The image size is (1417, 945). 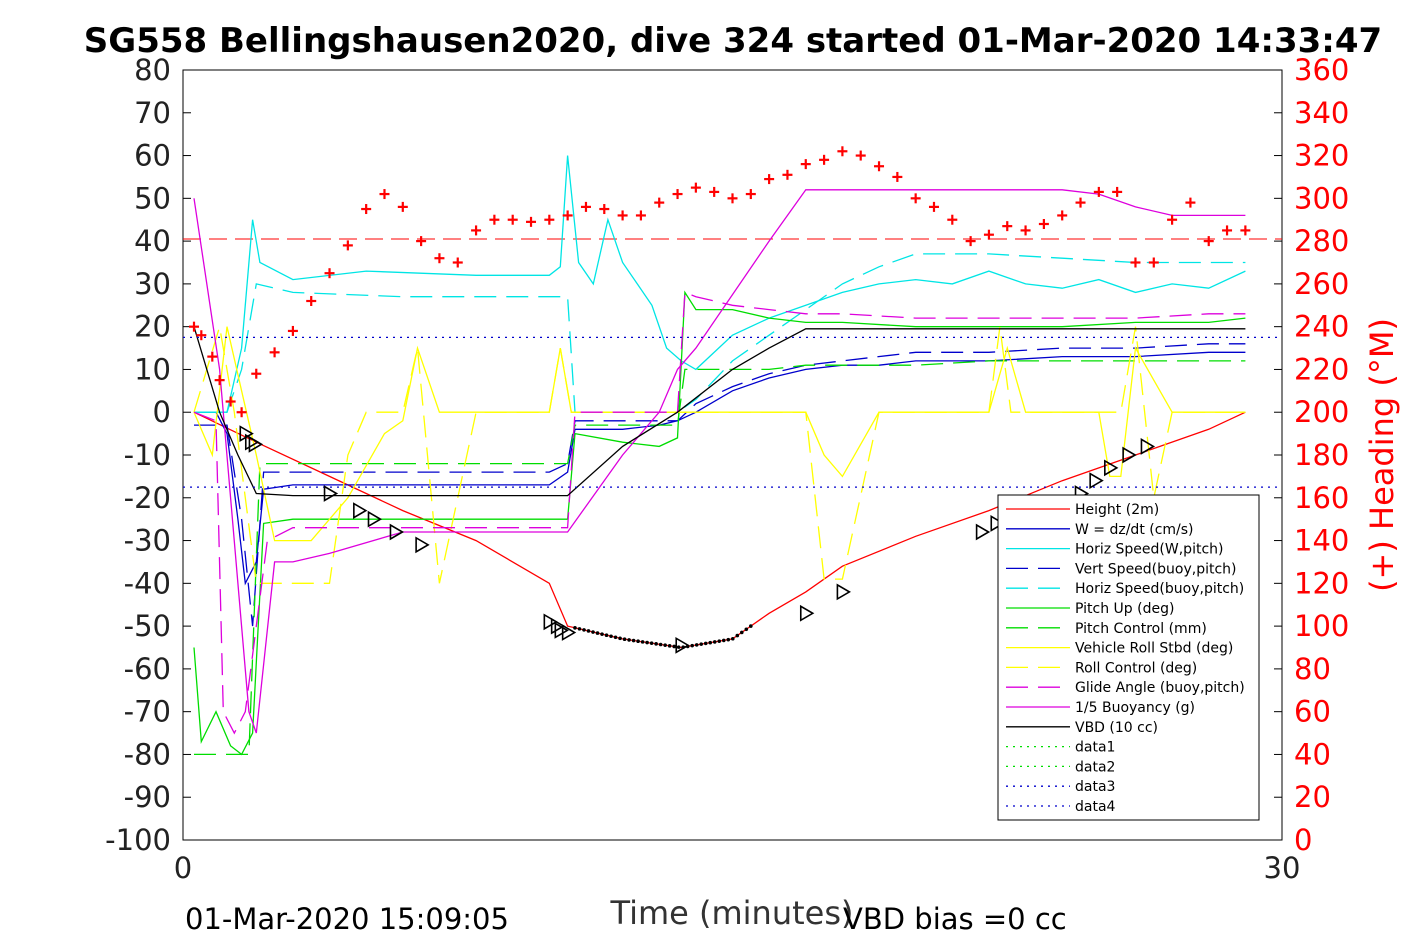 I want to click on legend-entry-roll_ctrl: Roll Control (deg), so click(x=1101, y=668).